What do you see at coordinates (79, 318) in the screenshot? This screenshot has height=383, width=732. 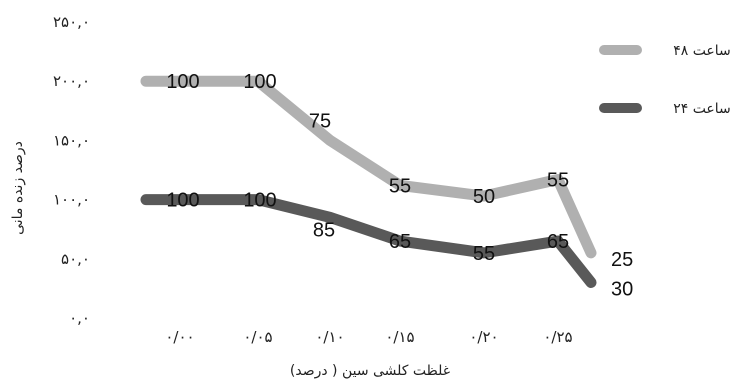 I see `y-tick-label: ۰,۰` at bounding box center [79, 318].